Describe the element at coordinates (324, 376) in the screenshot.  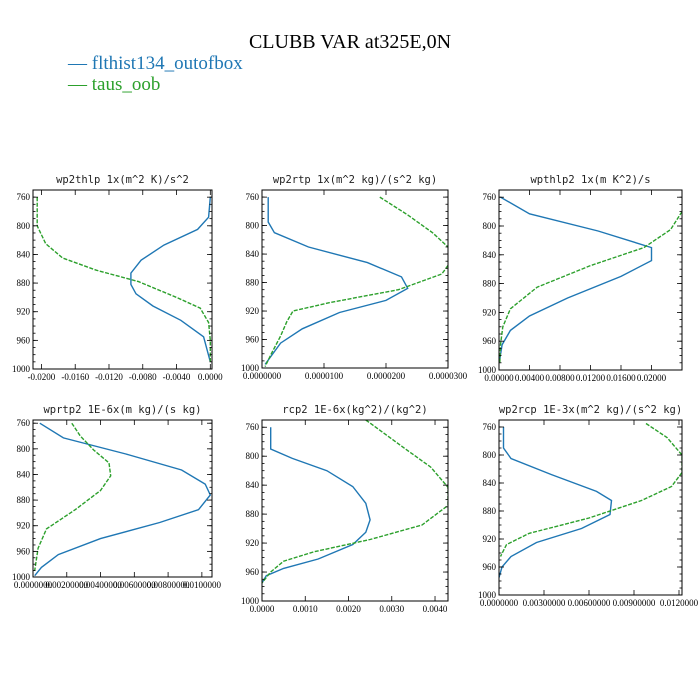
I see `x-tick-label: 0.0000100` at that location.